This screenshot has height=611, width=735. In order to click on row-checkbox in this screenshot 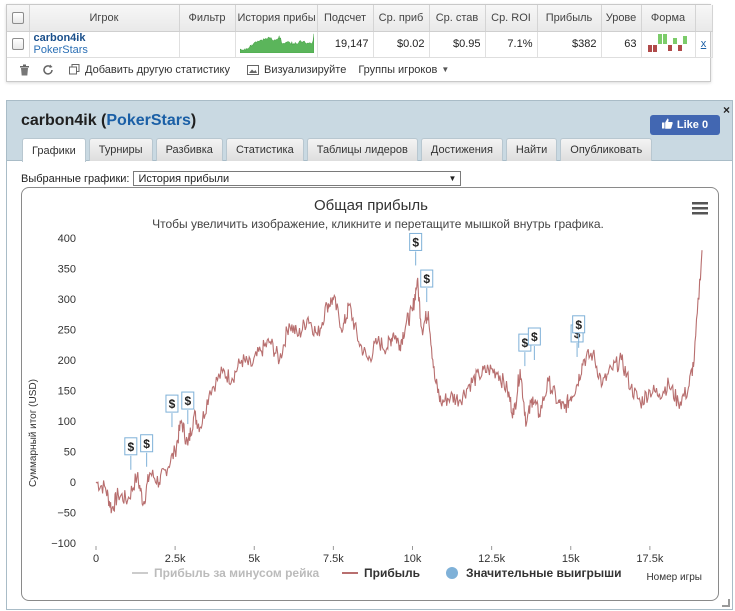, I will do `click(17, 44)`.